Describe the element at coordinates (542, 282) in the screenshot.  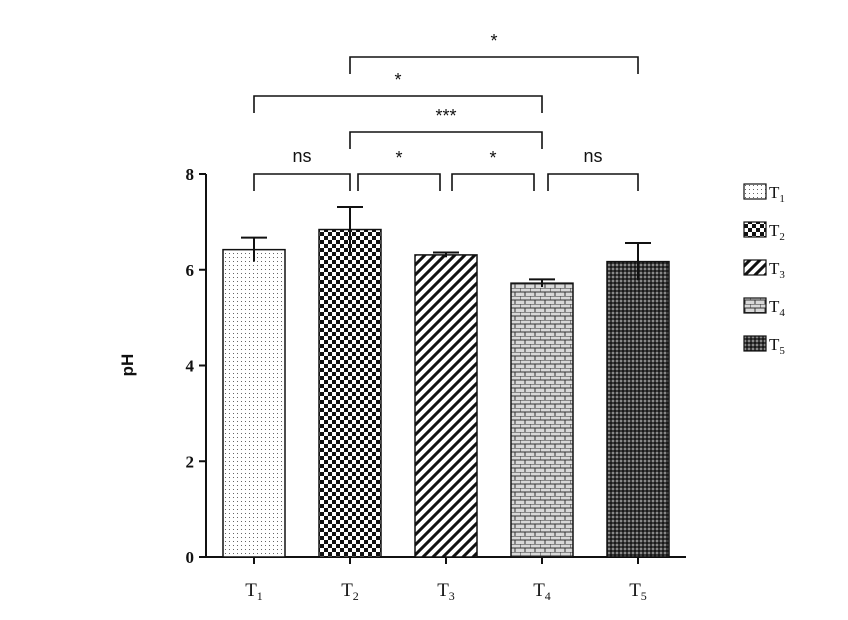
I see `error-bar-t4` at that location.